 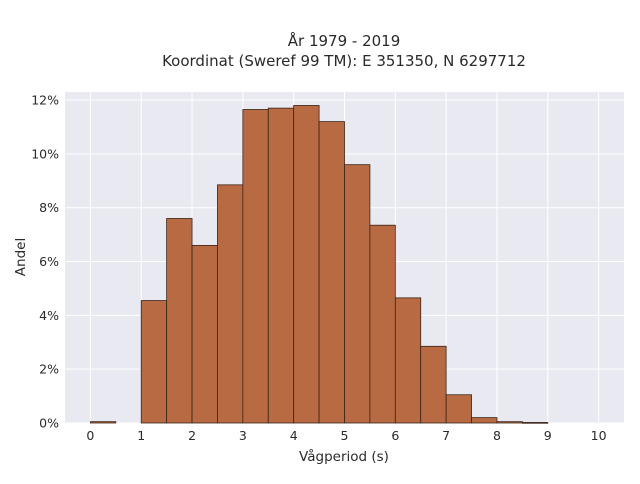 What do you see at coordinates (90, 435) in the screenshot?
I see `x-tick-label: 0` at bounding box center [90, 435].